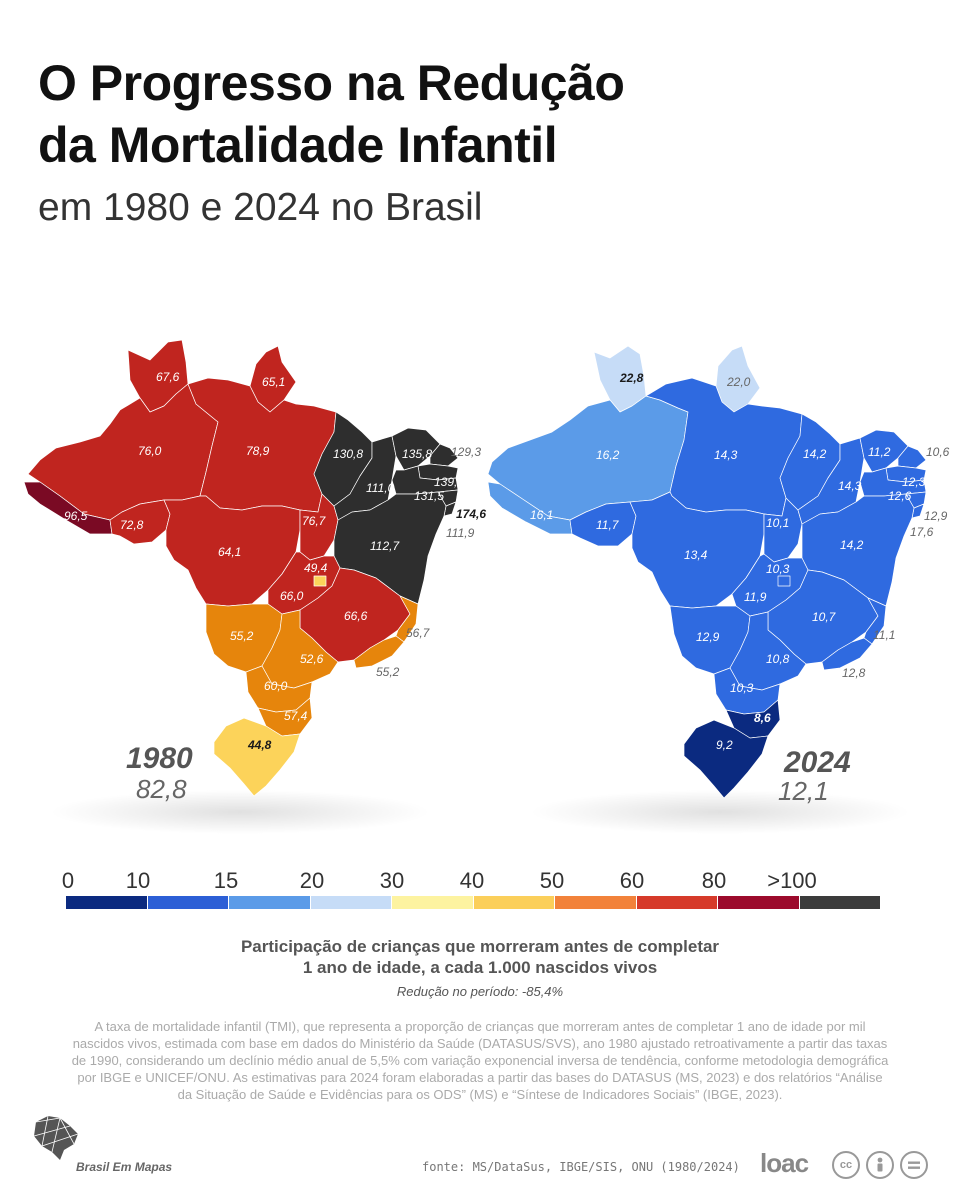 The width and height of the screenshot is (960, 1200). I want to click on brand-name: Brasil Em Mapas, so click(124, 1167).